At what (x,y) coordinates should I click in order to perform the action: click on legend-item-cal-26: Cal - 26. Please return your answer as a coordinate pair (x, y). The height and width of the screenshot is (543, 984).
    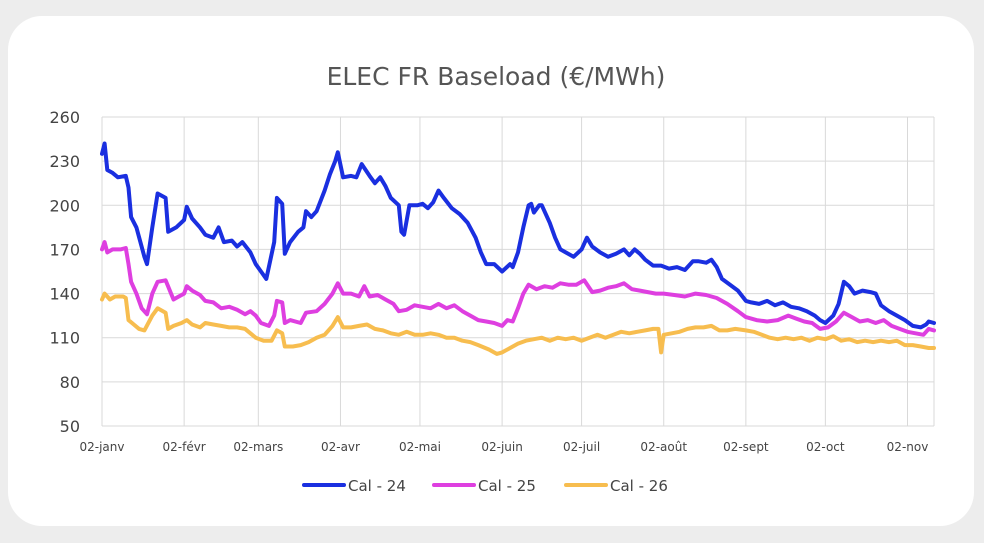
    Looking at the image, I should click on (616, 486).